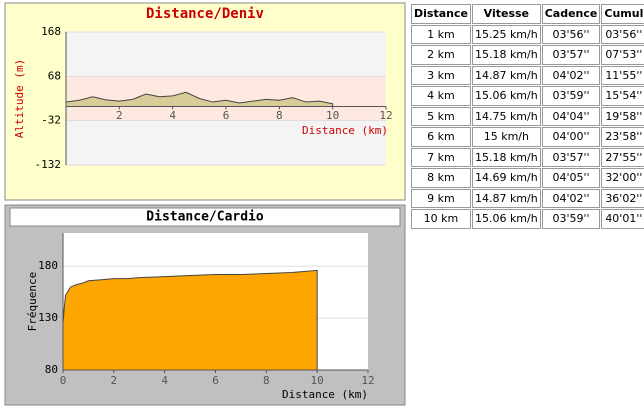 Image resolution: width=644 pixels, height=410 pixels. I want to click on header-cell: Cadence, so click(571, 14).